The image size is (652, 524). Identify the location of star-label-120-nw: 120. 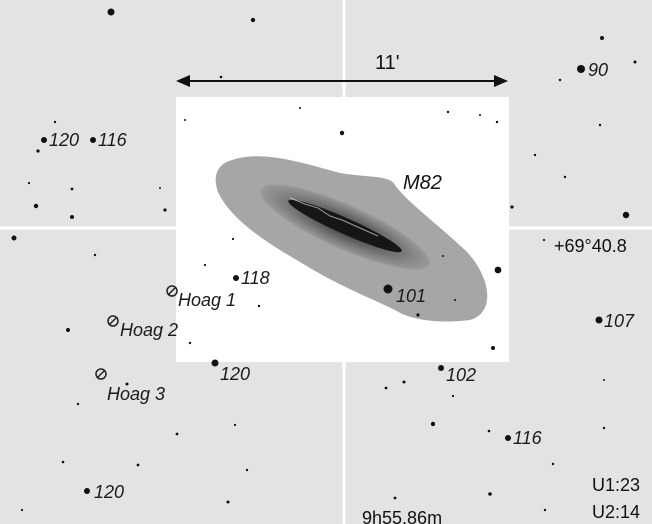
(64, 140).